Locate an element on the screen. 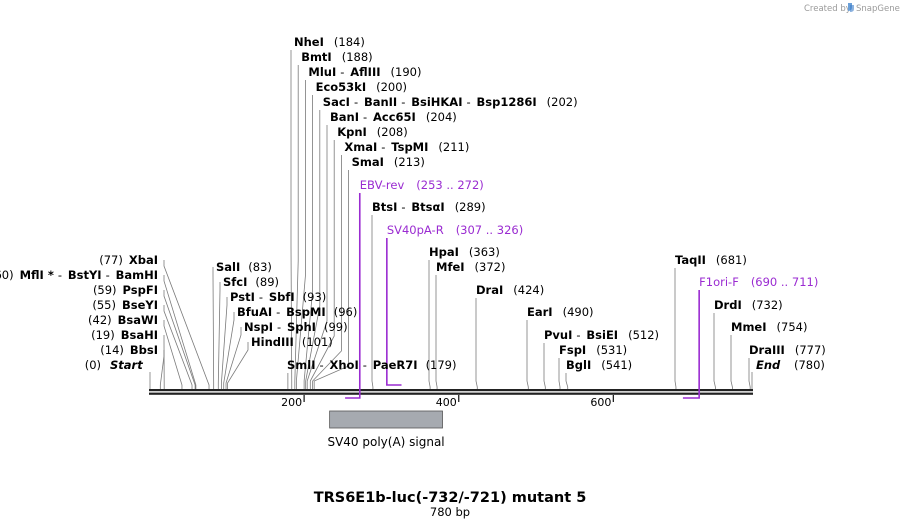 The image size is (902, 528). site-position: (490) is located at coordinates (578, 312).